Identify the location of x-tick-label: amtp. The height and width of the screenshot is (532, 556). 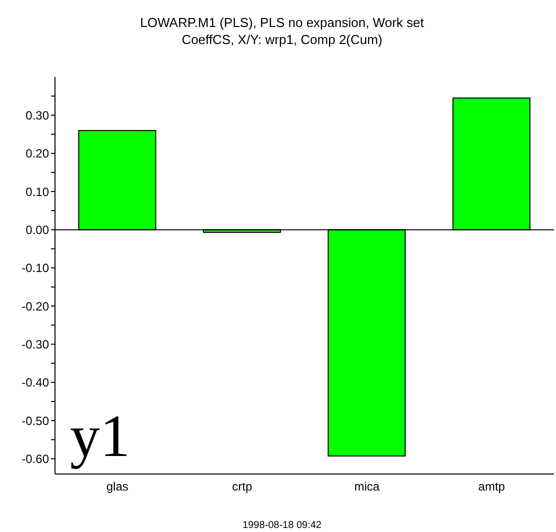
(492, 487).